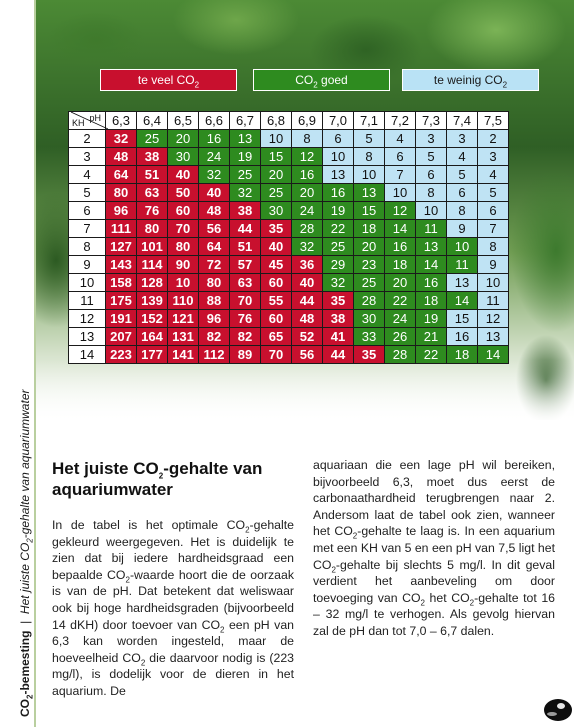 This screenshot has height=727, width=574. What do you see at coordinates (245, 120) in the screenshot?
I see `ph-header-cell: 6,7` at bounding box center [245, 120].